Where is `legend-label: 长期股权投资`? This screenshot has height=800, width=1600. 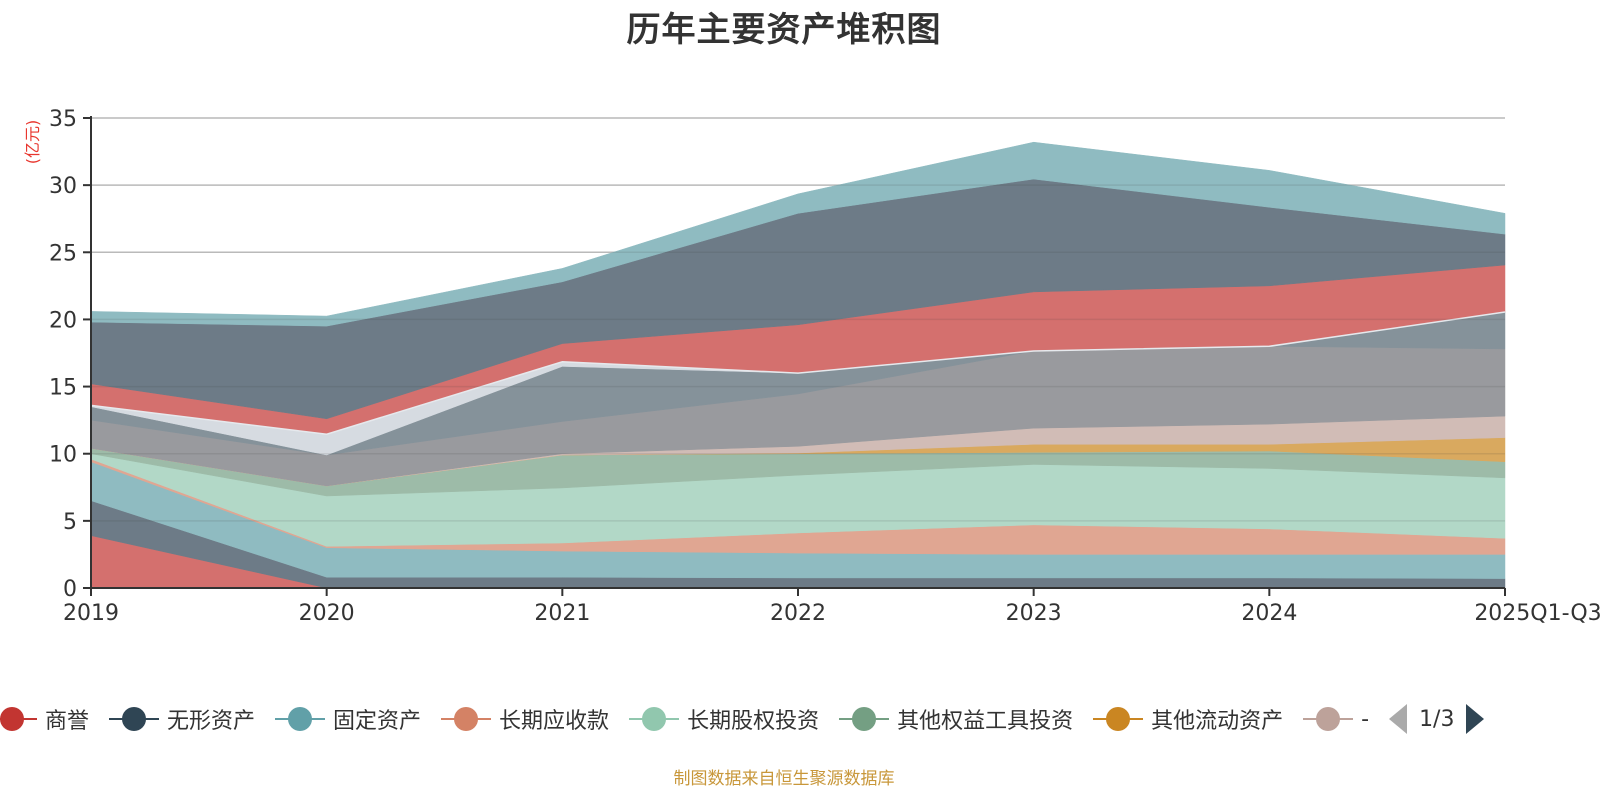
legend-label: 长期股权投资 is located at coordinates (753, 721).